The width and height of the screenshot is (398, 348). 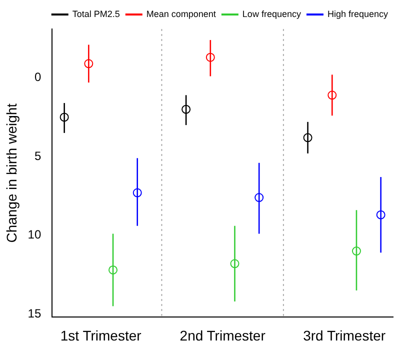 What do you see at coordinates (35, 313) in the screenshot?
I see `y-tick-label: 15` at bounding box center [35, 313].